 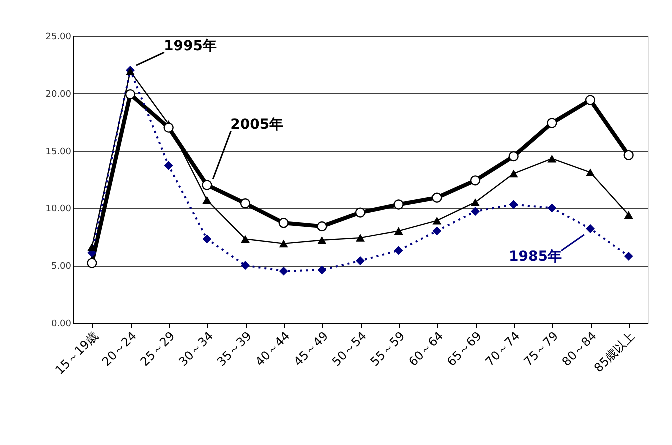 I want to click on y-tick-label: 20.00, so click(x=59, y=95).